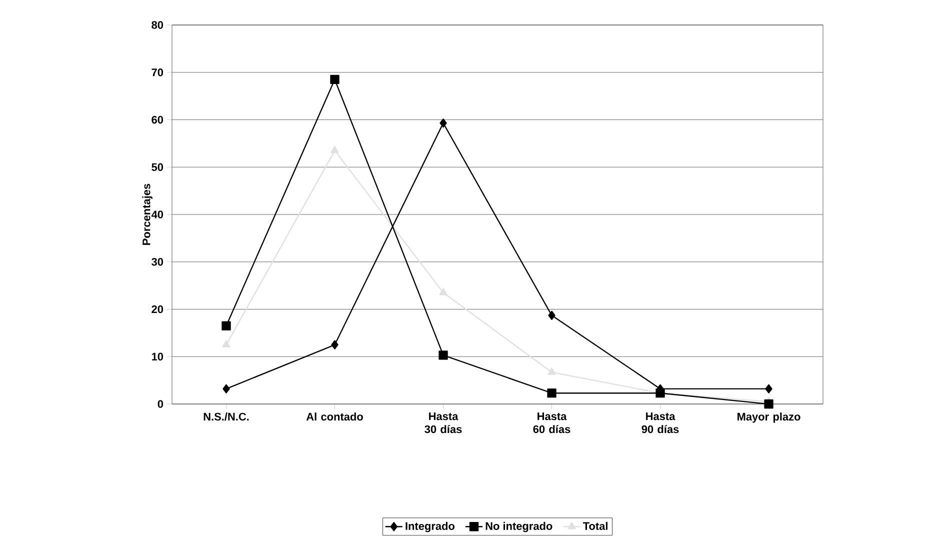  Describe the element at coordinates (158, 120) in the screenshot. I see `y-tick-label: 60` at that location.